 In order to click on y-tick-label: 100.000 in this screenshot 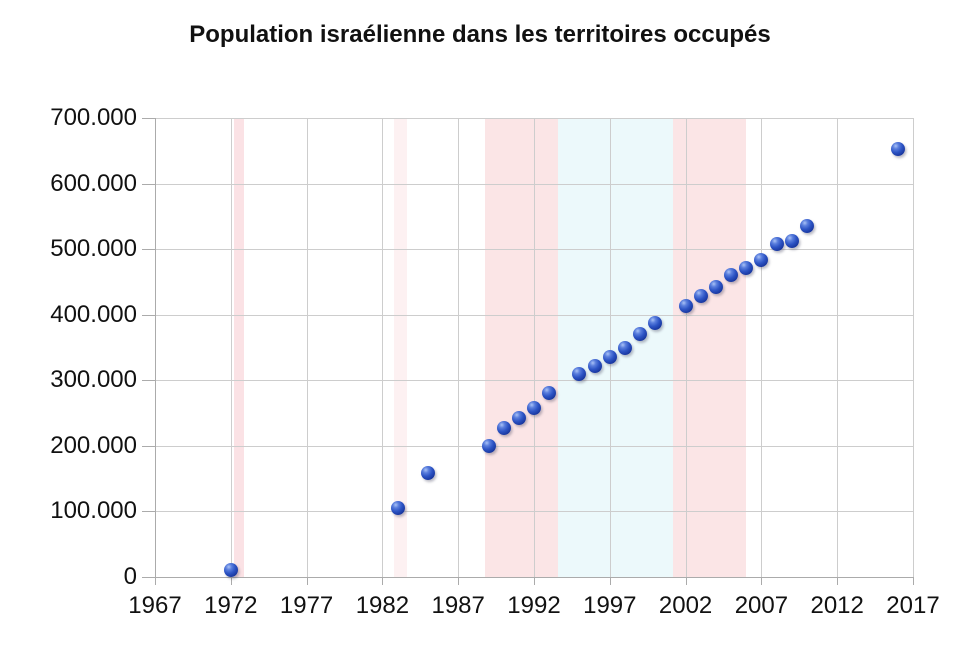, I will do `click(93, 511)`.